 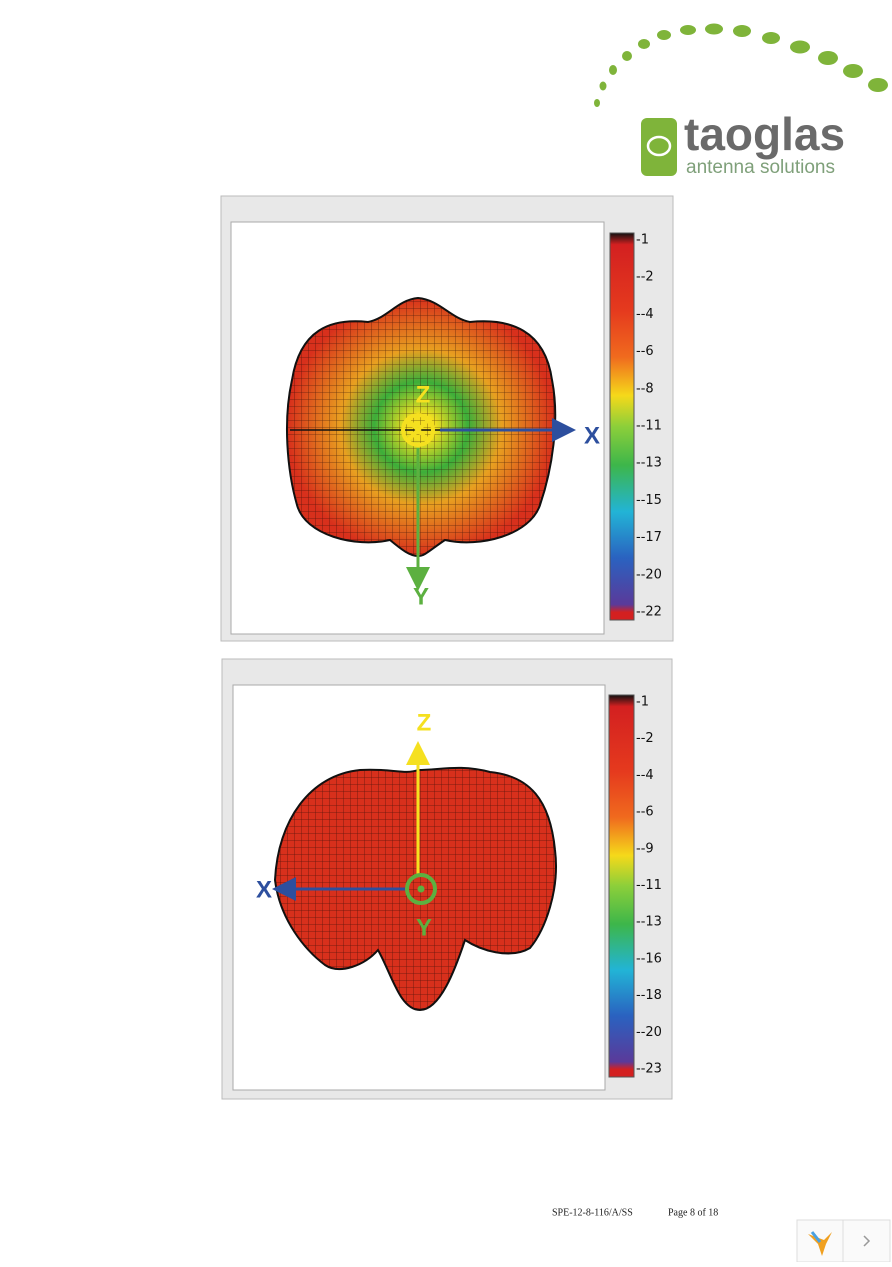 I want to click on viewer-icon-stroke, so click(x=816, y=1237).